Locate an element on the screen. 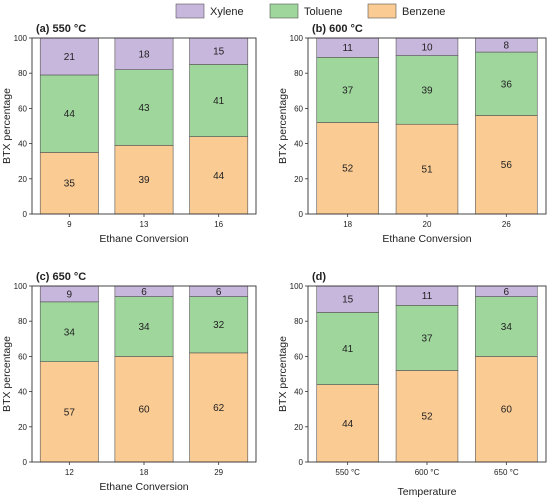 The width and height of the screenshot is (550, 502). data-label-toluene-2: 43 is located at coordinates (144, 108).